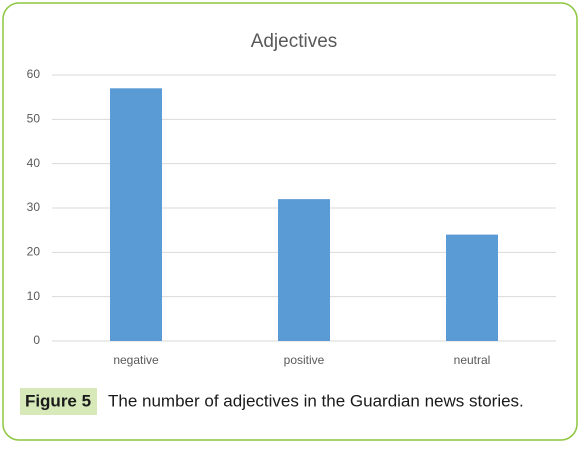 Image resolution: width=580 pixels, height=450 pixels. What do you see at coordinates (34, 74) in the screenshot?
I see `y-tick-label: 60` at bounding box center [34, 74].